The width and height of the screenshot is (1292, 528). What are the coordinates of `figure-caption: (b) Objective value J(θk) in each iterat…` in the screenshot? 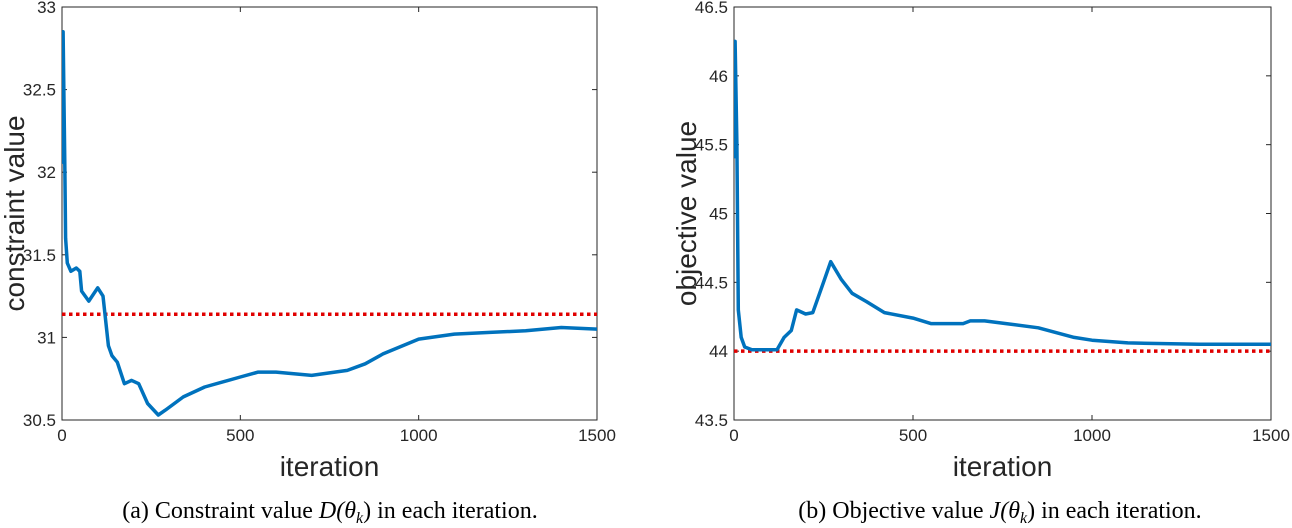 It's located at (999, 512).